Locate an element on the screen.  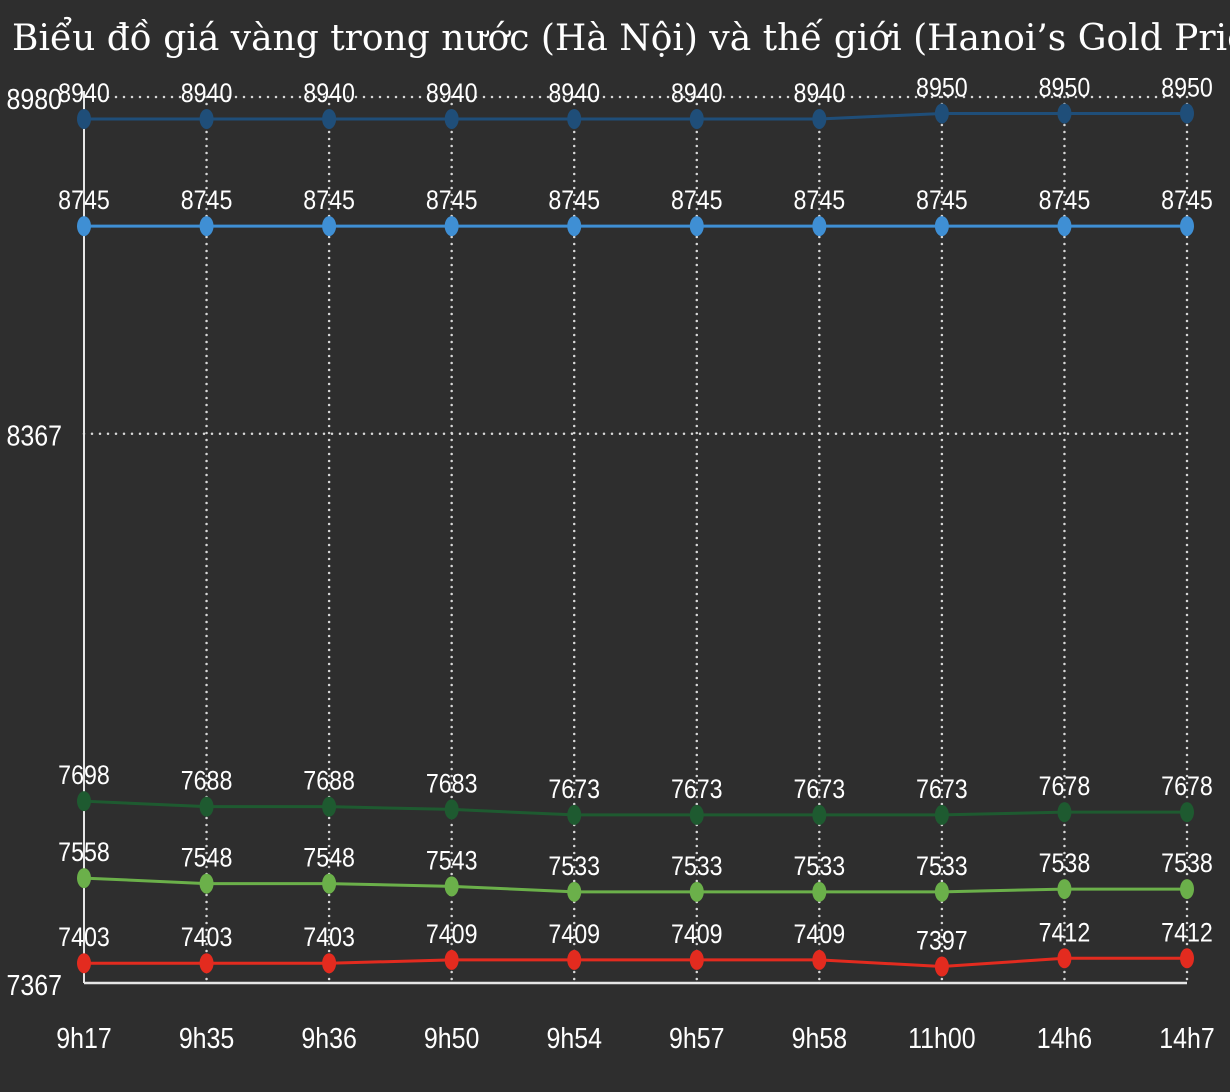
x-tick-label: 9h58 is located at coordinates (819, 1038).